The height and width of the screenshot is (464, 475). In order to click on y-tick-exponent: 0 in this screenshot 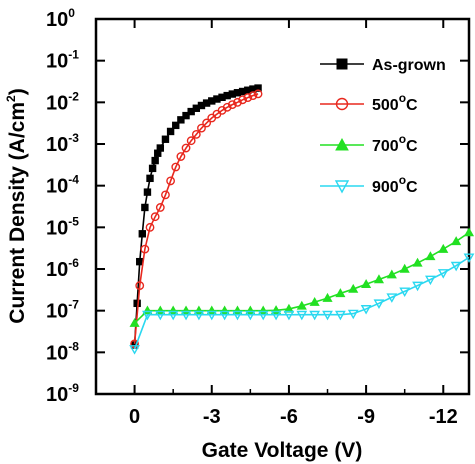, I will do `click(71, 13)`.